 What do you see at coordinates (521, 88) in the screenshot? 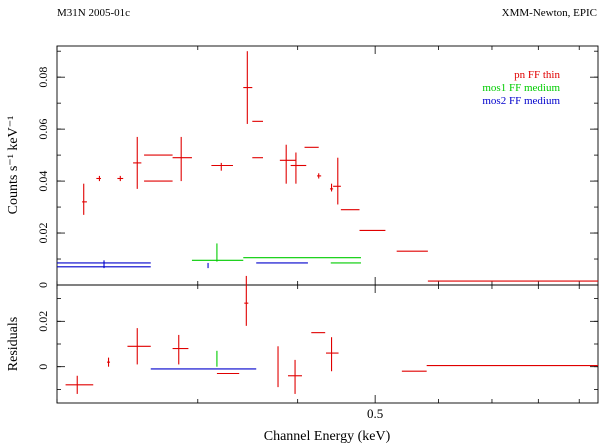
I see `legend-entry: mos1 FF medium` at bounding box center [521, 88].